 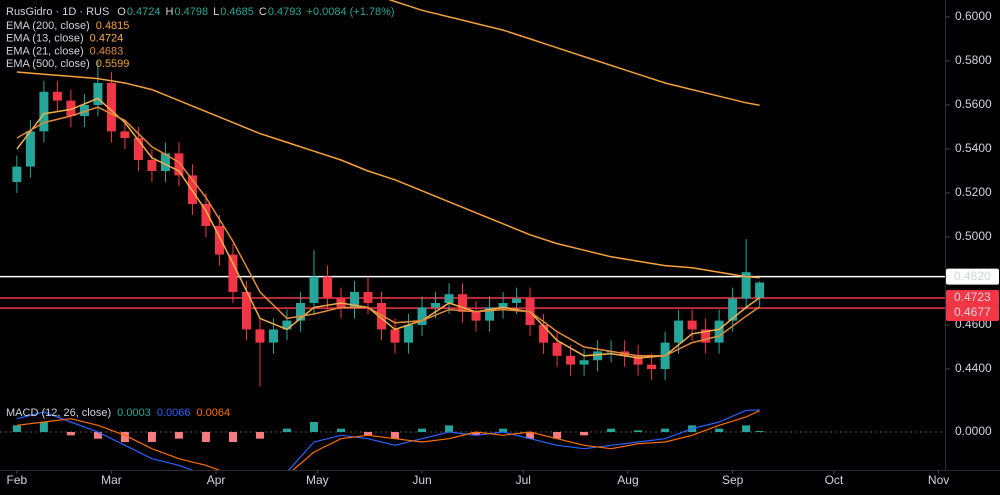 I want to click on change: +0.0084 (+1.78%), so click(x=351, y=12).